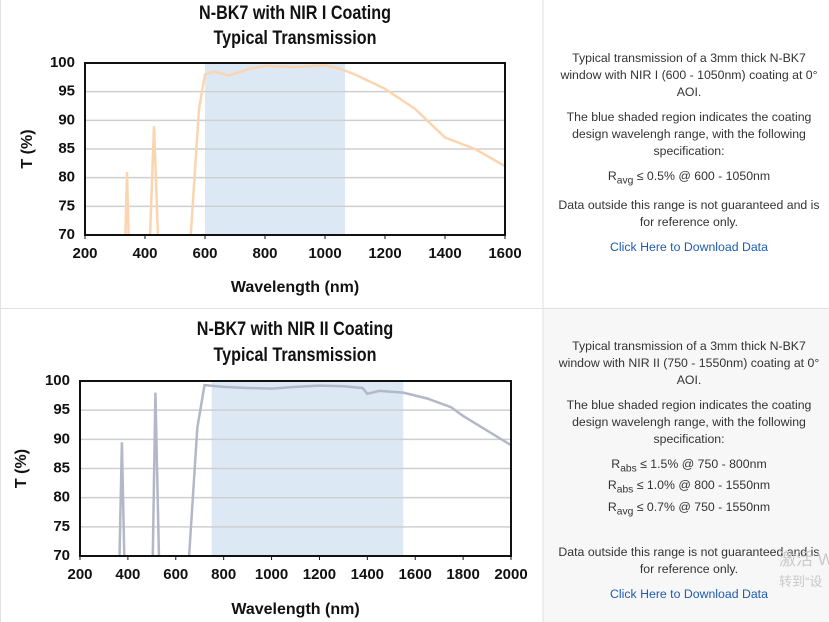 The width and height of the screenshot is (829, 622). Describe the element at coordinates (462, 574) in the screenshot. I see `x-tick-label: 1800` at that location.